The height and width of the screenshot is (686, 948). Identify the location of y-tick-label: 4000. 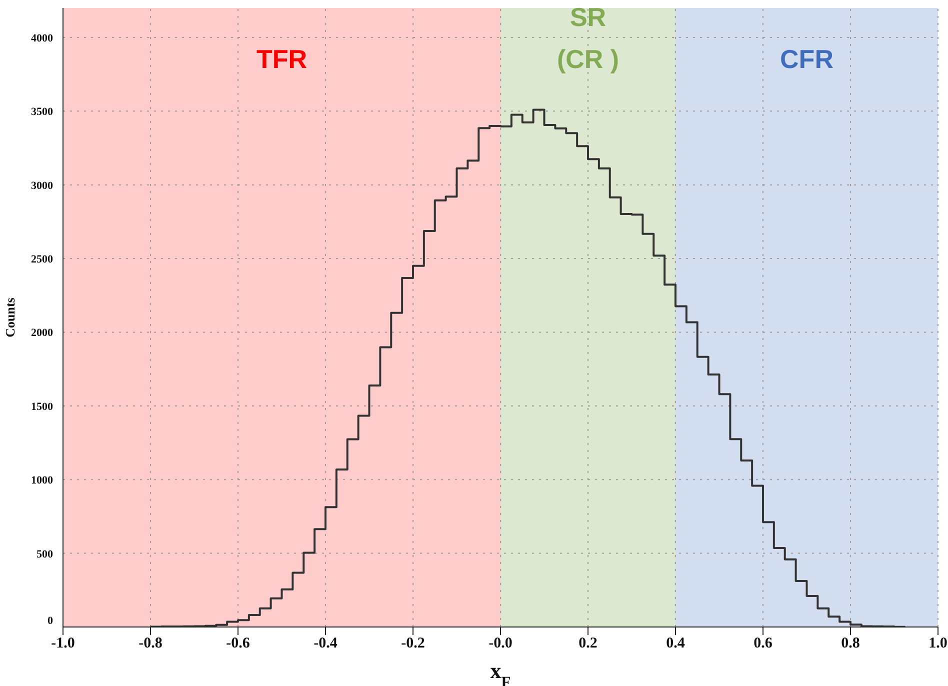
(42, 38).